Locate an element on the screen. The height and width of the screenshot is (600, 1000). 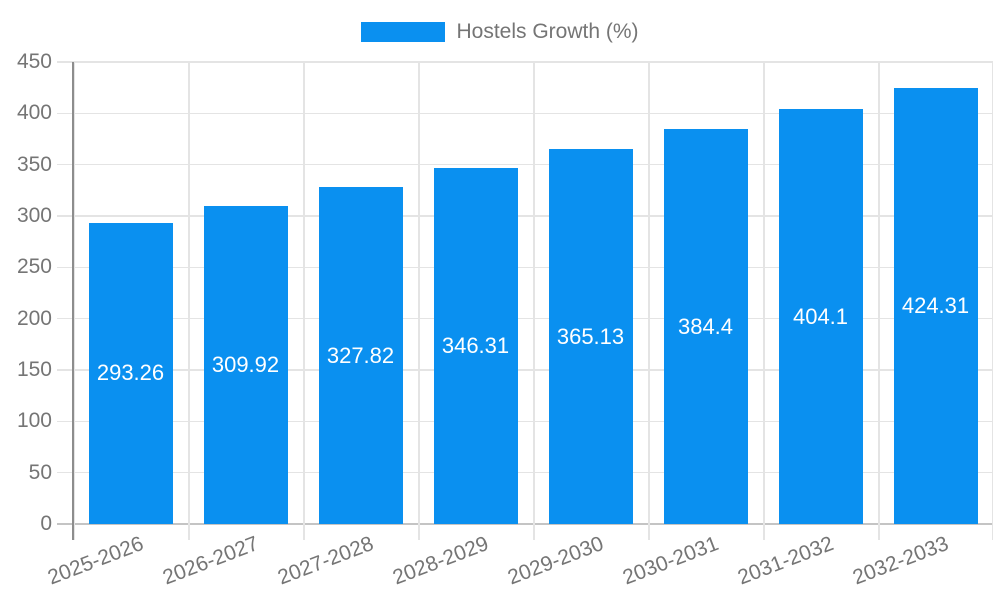
x-axis-tick-label: 2030-2031 is located at coordinates (670, 561).